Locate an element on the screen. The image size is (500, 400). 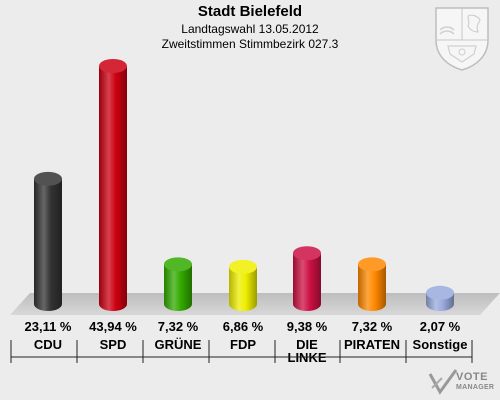
vote-manager-logo: VOTE MANAGER is located at coordinates (463, 383).